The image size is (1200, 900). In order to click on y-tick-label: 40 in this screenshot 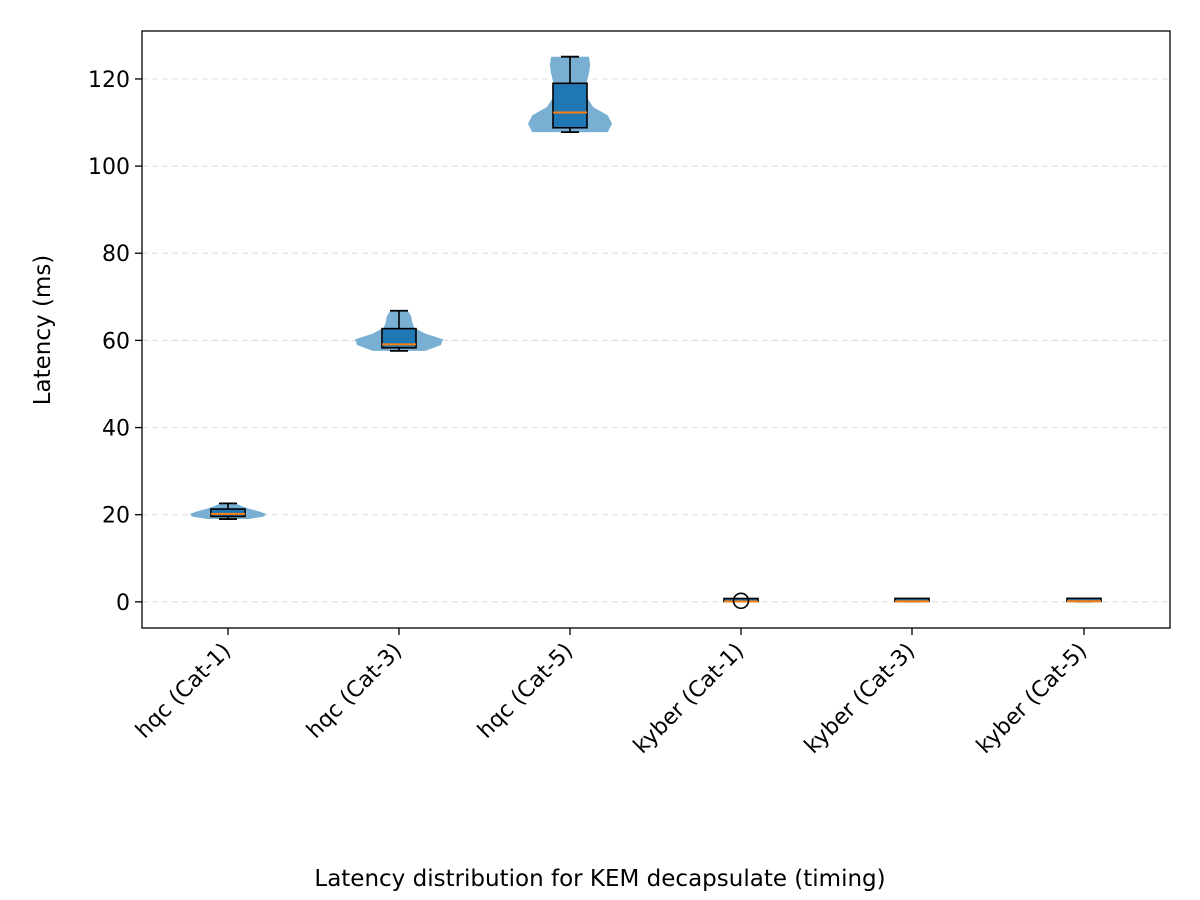, I will do `click(116, 429)`.